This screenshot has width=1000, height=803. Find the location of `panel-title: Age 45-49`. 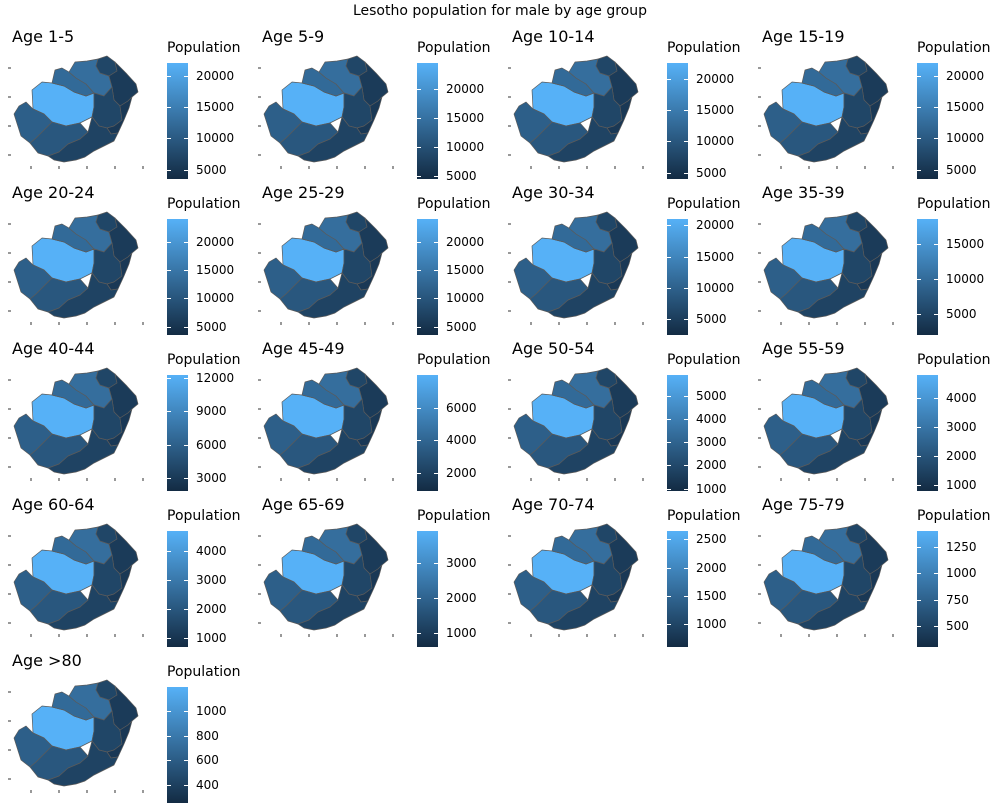

panel-title: Age 45-49 is located at coordinates (303, 348).